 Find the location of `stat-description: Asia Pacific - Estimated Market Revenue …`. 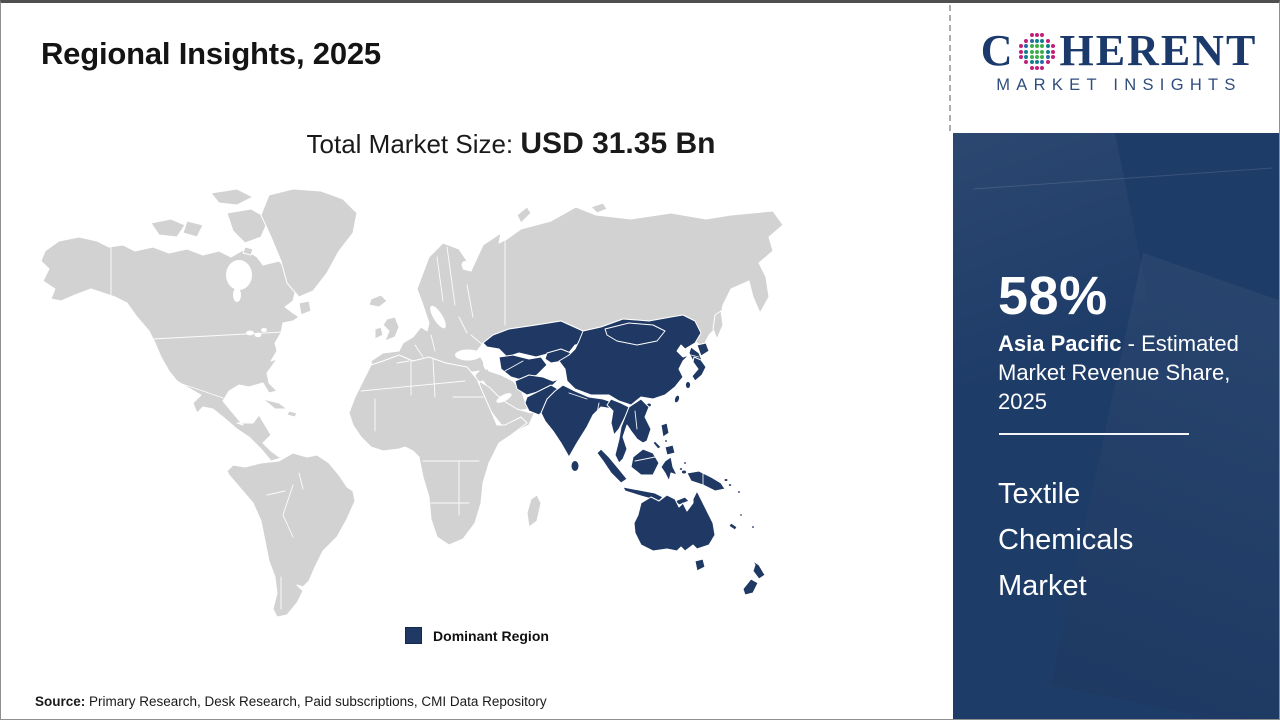

stat-description: Asia Pacific - Estimated Market Revenue … is located at coordinates (1118, 372).